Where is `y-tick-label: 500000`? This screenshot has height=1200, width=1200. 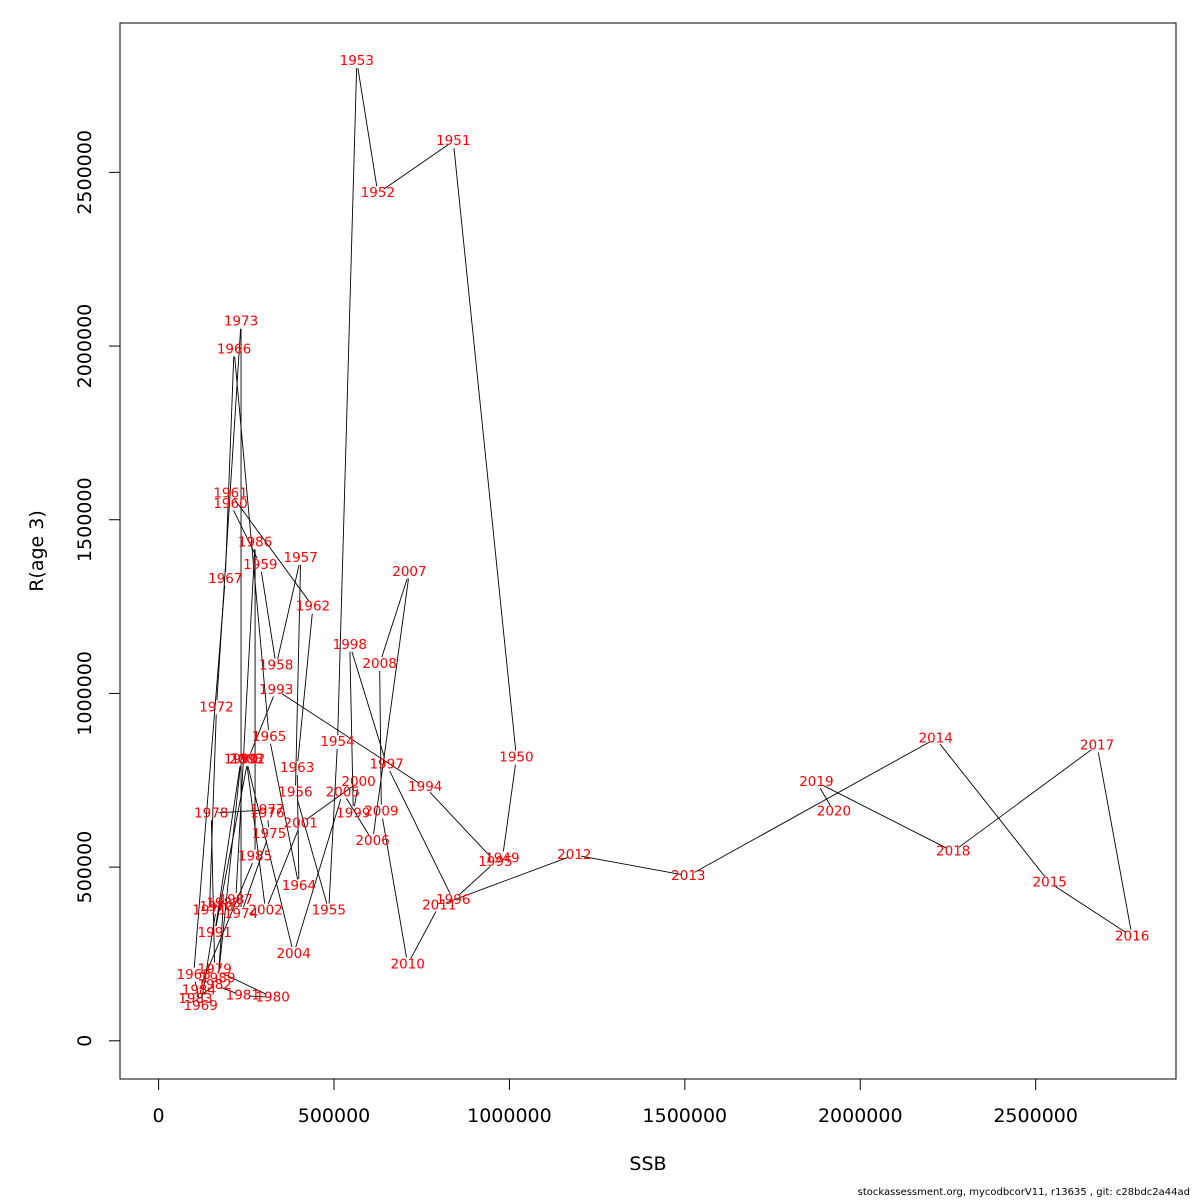 y-tick-label: 500000 is located at coordinates (85, 867).